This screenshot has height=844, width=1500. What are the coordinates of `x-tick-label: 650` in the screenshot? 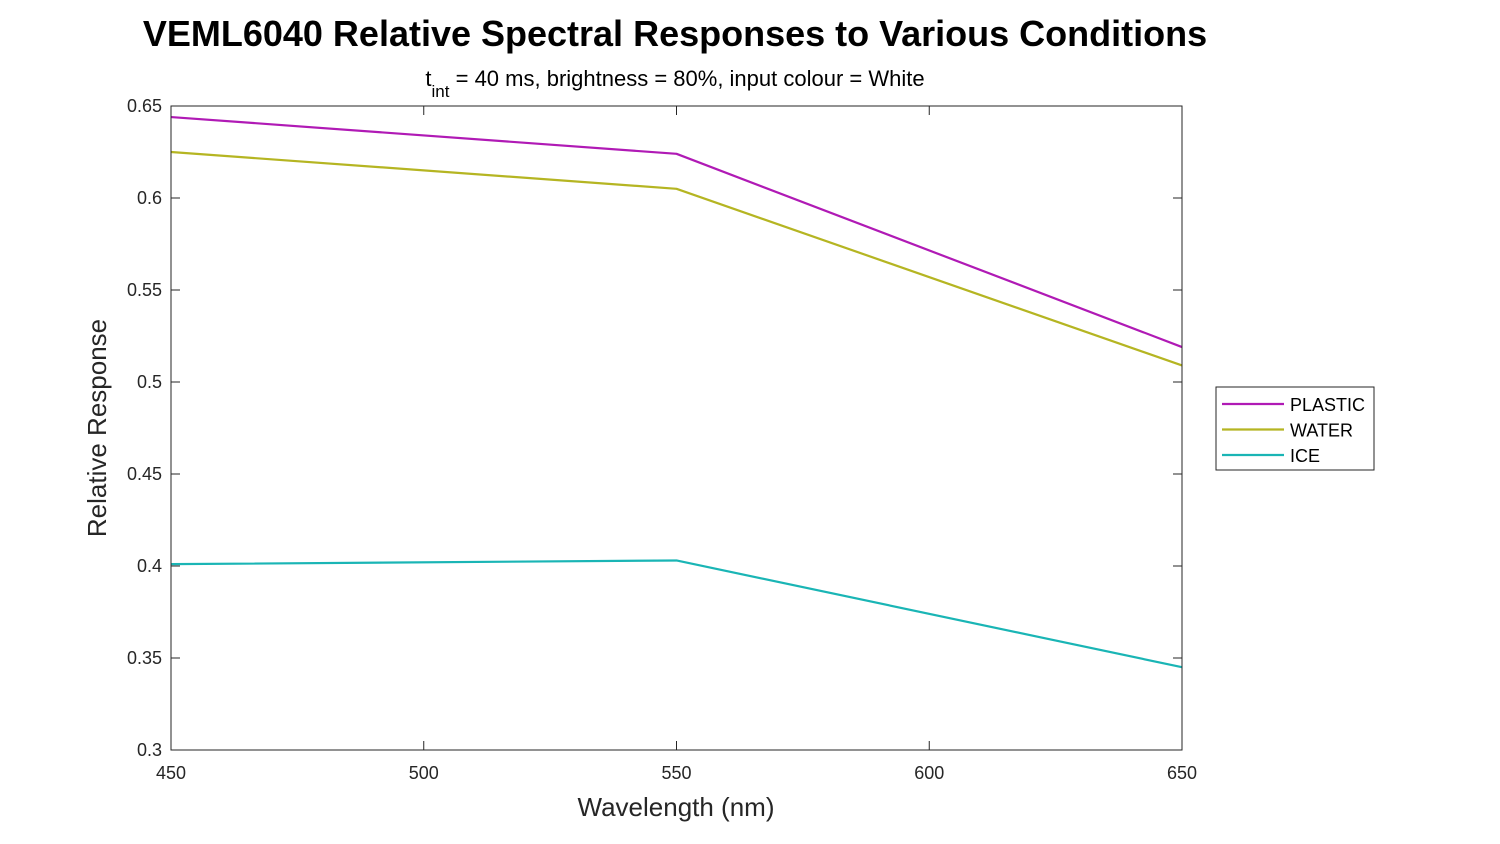 It's located at (1182, 773).